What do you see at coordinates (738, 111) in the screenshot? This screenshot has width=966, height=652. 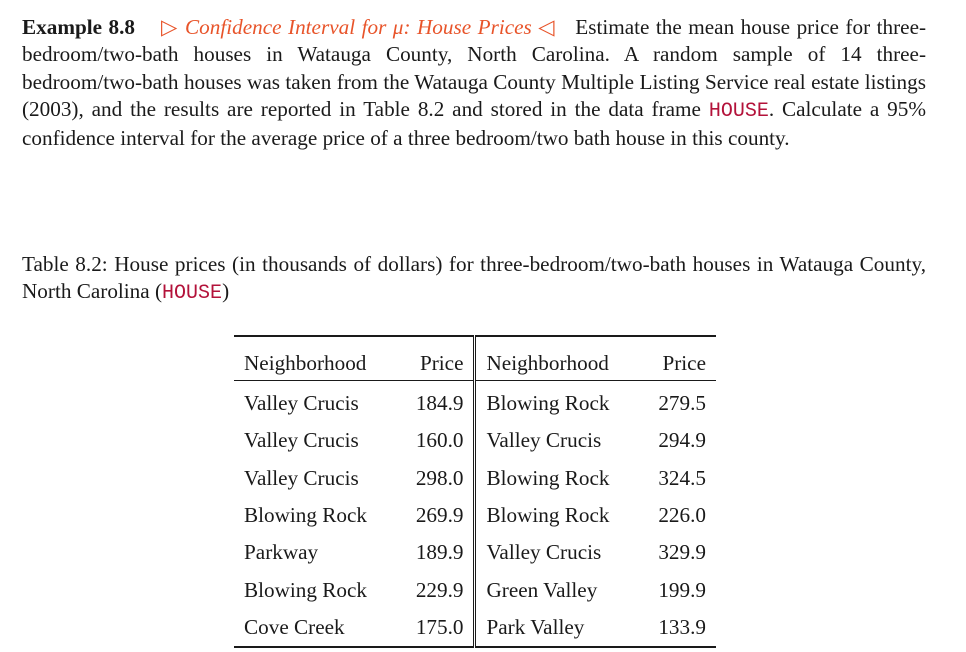 I see `example-data-frame: HOUSE` at bounding box center [738, 111].